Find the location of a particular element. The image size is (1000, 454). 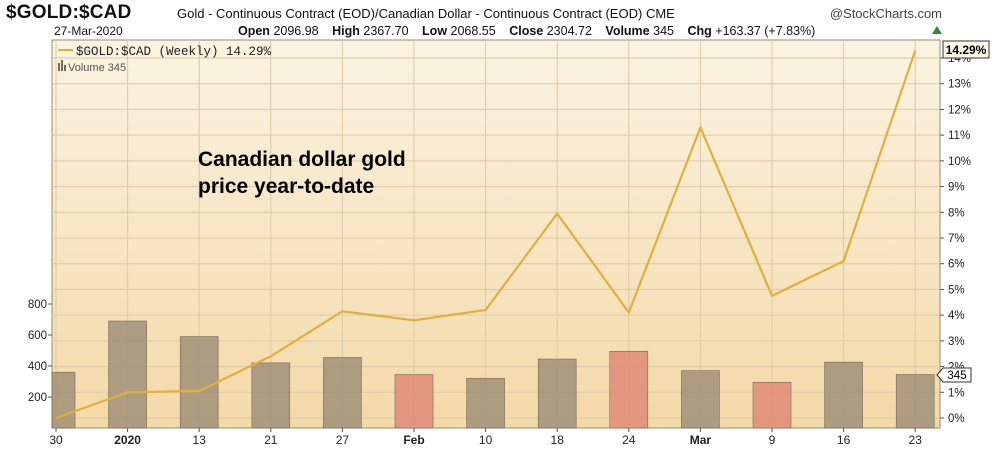

right-axis-label: 13% is located at coordinates (959, 85).